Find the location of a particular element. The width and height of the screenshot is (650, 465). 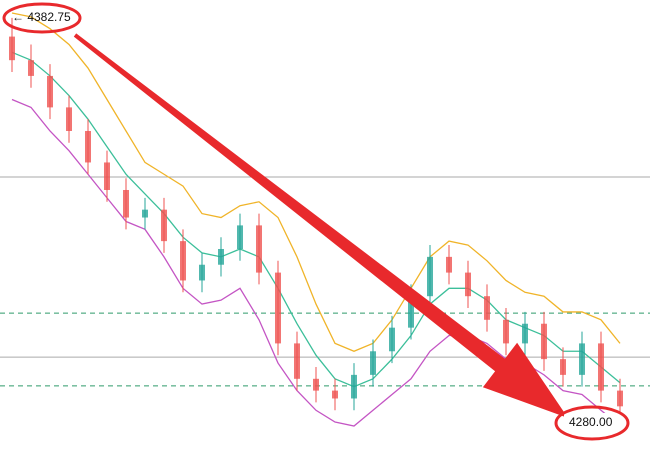

low-price-label: 4280.00 is located at coordinates (591, 422).